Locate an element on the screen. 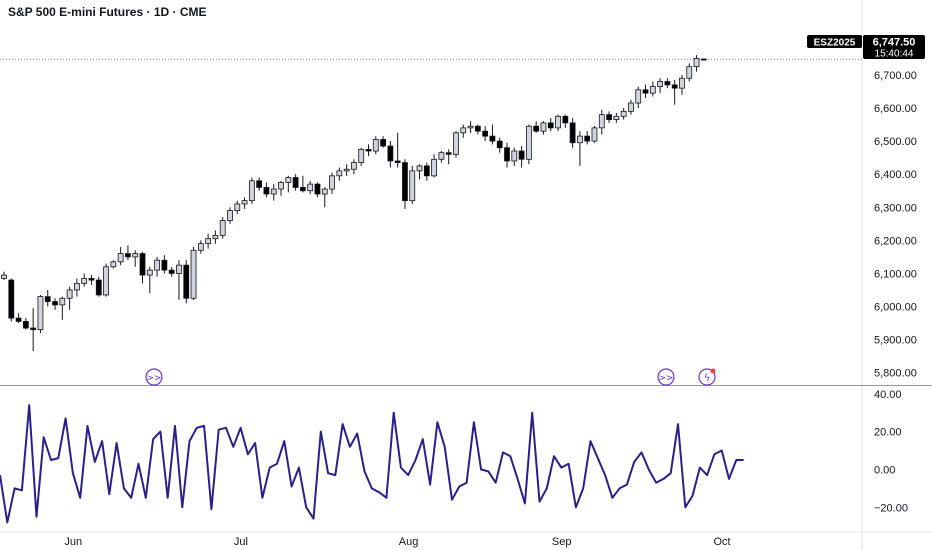 This screenshot has width=932, height=550. time-tick-label: Jun is located at coordinates (73, 542).